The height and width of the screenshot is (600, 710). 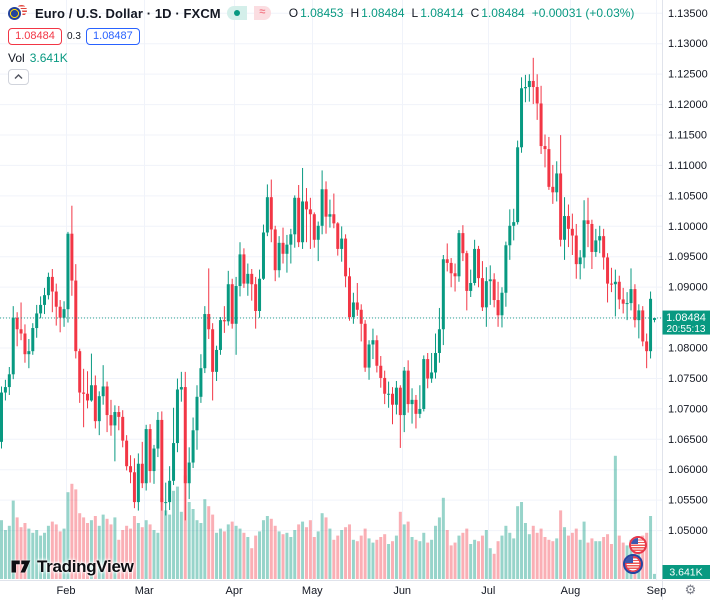 I want to click on symbol-flag-markers, so click(x=641, y=559).